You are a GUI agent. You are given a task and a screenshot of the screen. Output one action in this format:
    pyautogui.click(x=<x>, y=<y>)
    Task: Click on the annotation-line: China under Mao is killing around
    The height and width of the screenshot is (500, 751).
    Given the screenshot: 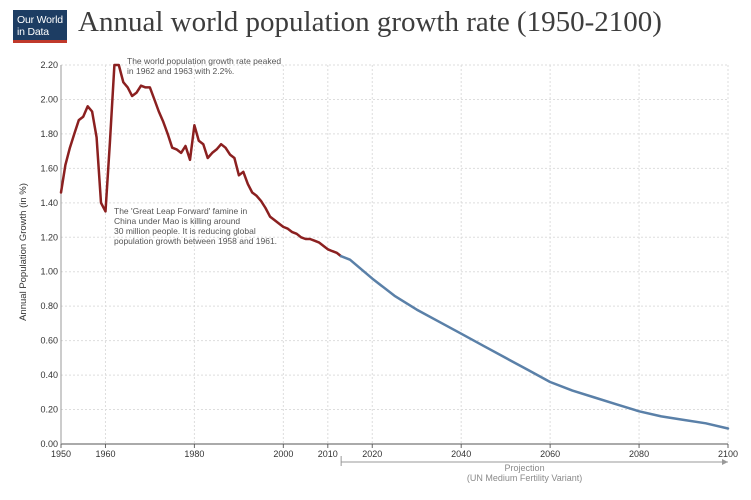 What is the action you would take?
    pyautogui.click(x=177, y=221)
    